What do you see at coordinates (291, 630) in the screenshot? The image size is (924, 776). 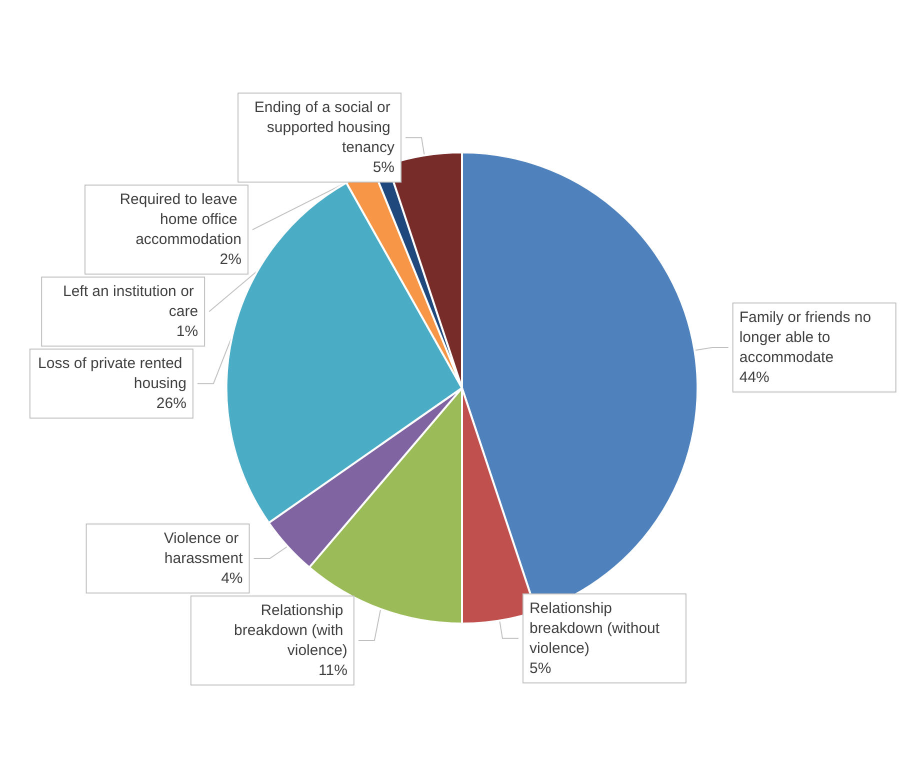 I see `slice-label: Relationship breakdown (with violence)` at bounding box center [291, 630].